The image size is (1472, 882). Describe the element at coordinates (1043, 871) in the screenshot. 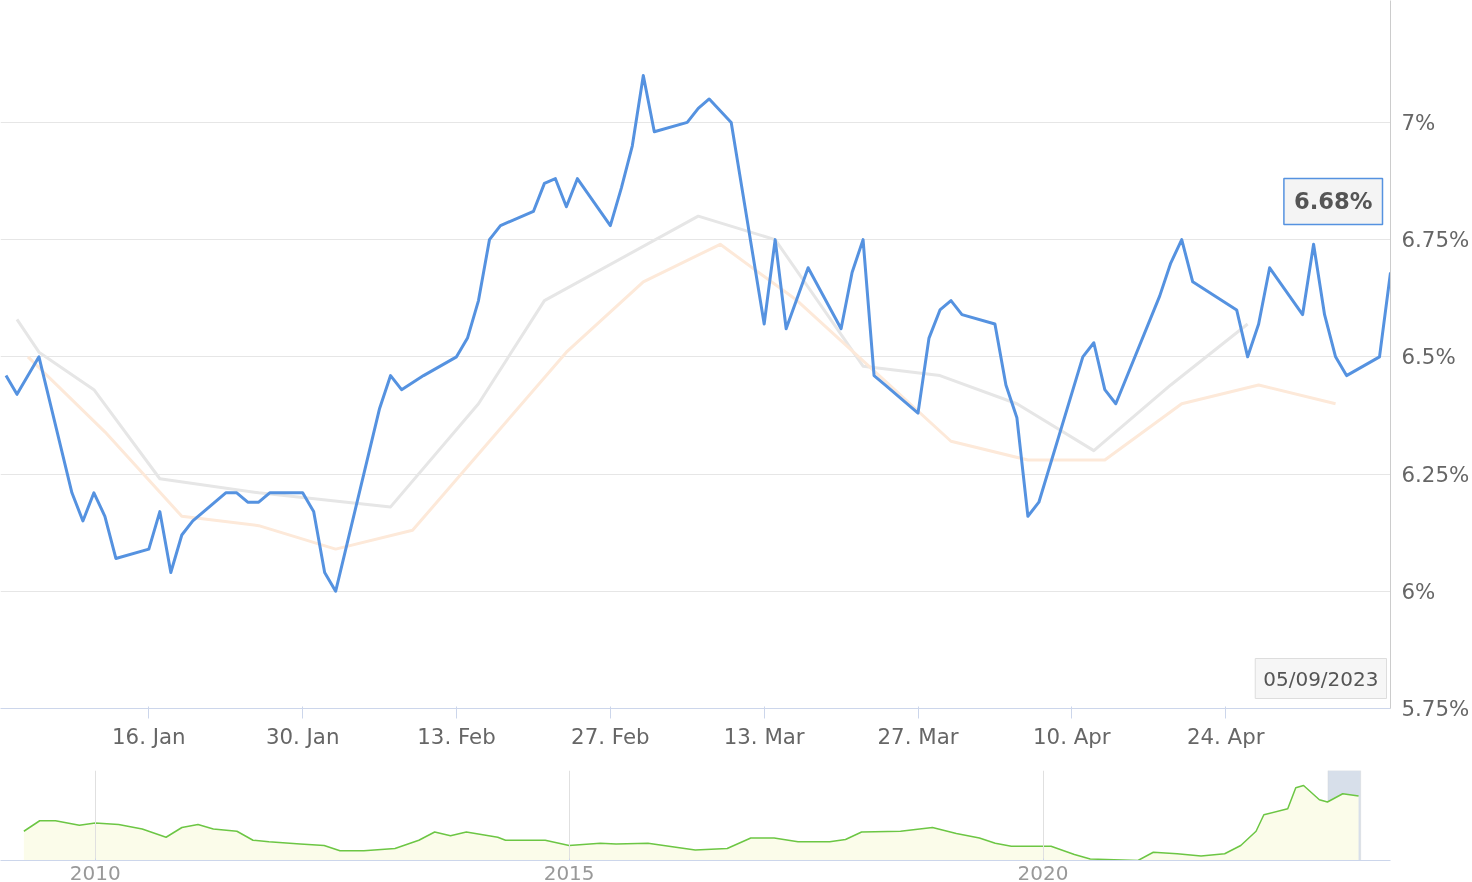

I see `x-tick-label: 2020` at that location.